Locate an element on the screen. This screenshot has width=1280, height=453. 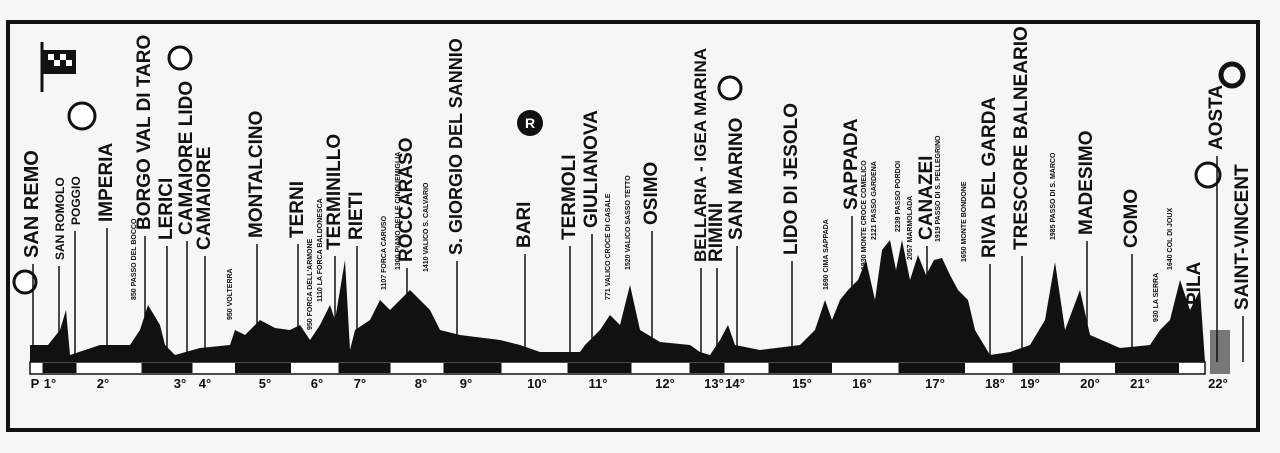
stage-number: 19° is located at coordinates (1030, 383).